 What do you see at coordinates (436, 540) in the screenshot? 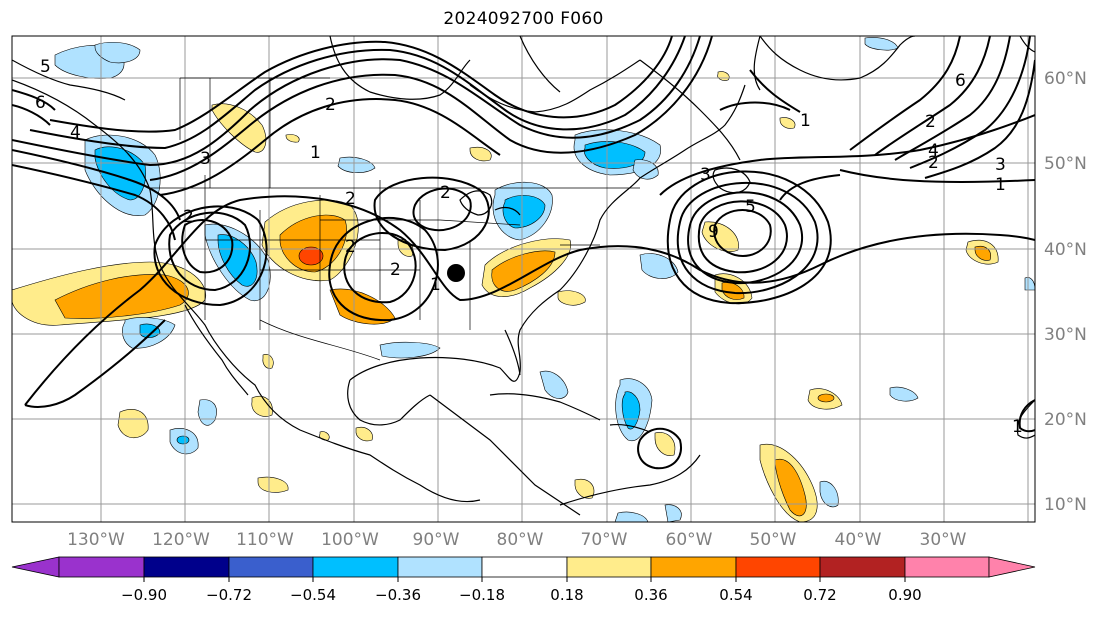
I see `lon-label: 90°W` at bounding box center [436, 540].